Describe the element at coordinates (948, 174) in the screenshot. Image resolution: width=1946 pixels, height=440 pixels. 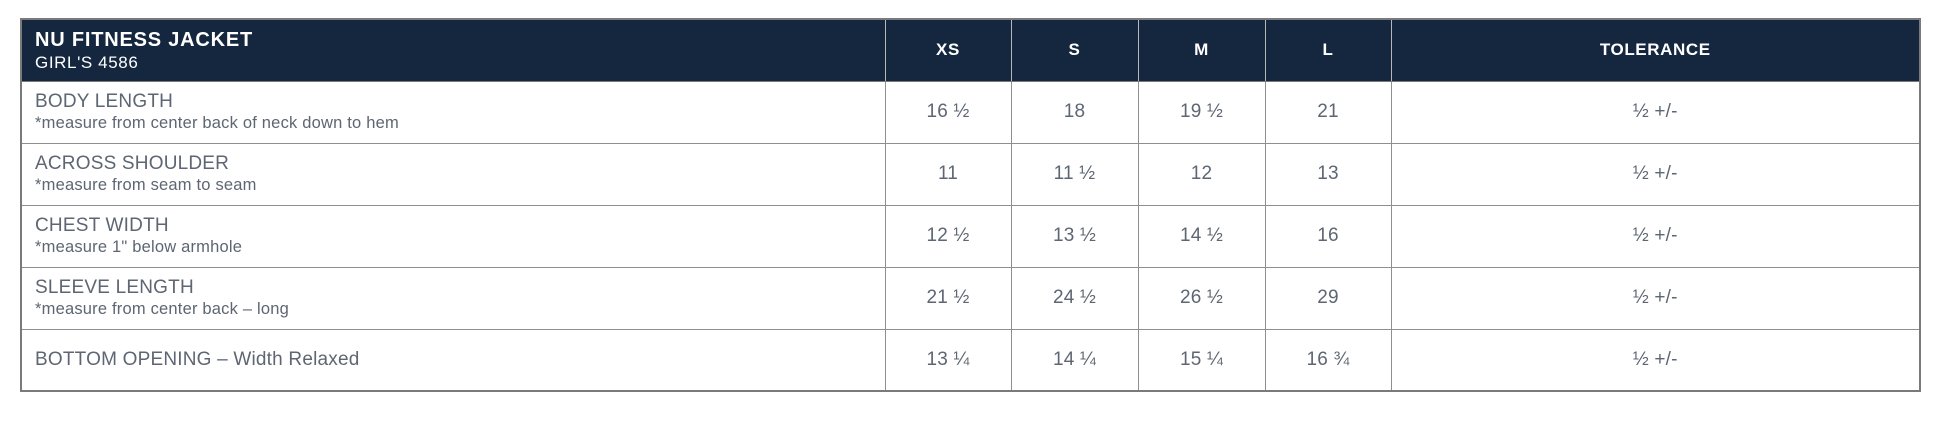
I see `value-cell-xs: 11` at that location.